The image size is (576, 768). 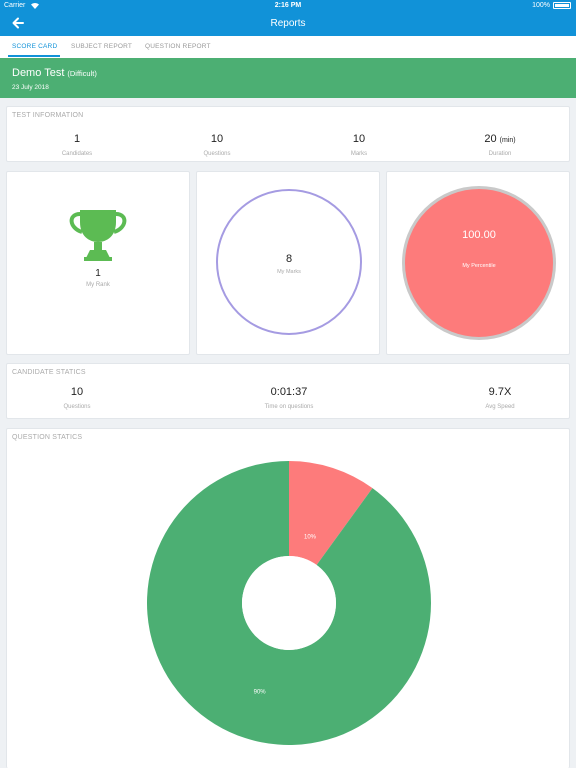 What do you see at coordinates (82, 73) in the screenshot?
I see `test-difficulty: (Difficult)` at bounding box center [82, 73].